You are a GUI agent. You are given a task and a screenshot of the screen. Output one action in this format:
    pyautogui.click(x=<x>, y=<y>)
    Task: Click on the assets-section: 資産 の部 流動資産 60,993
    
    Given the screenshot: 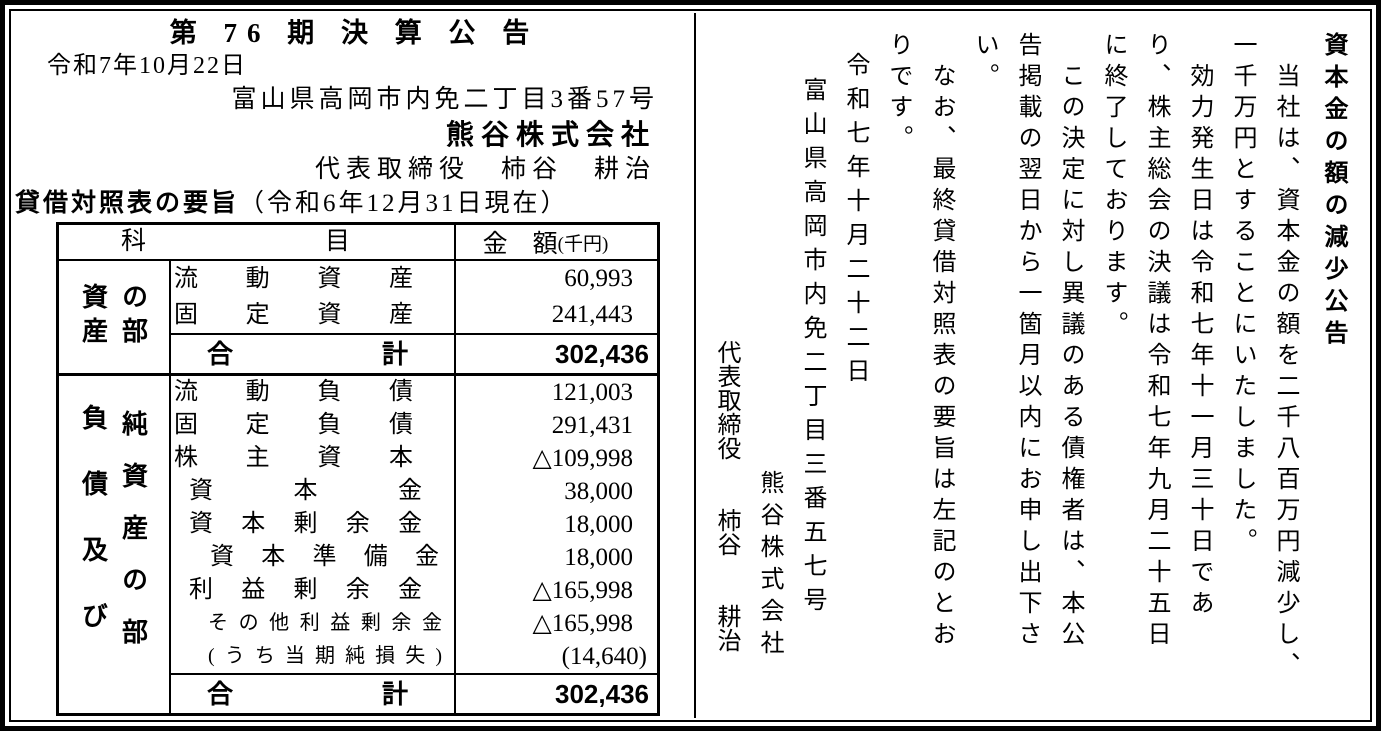 What is the action you would take?
    pyautogui.click(x=358, y=317)
    